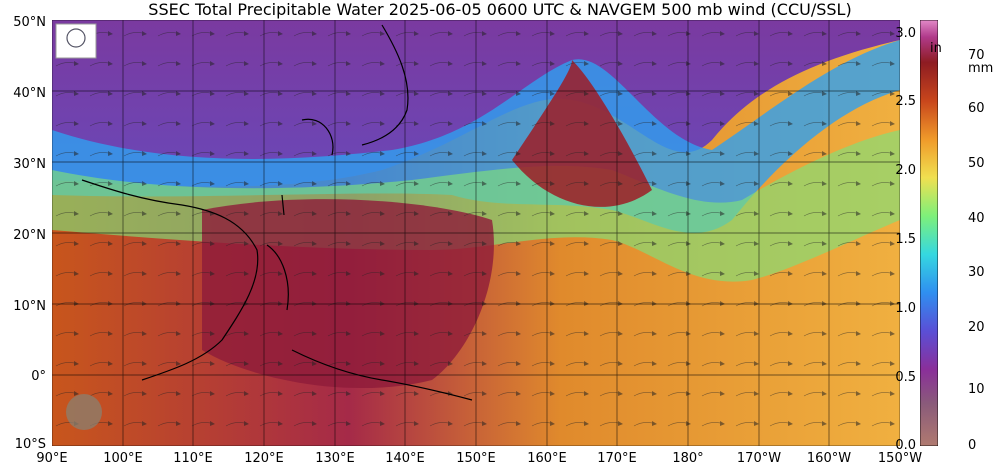 This screenshot has width=1000, height=470. Describe the element at coordinates (30, 444) in the screenshot. I see `lat-label: 10°S` at that location.